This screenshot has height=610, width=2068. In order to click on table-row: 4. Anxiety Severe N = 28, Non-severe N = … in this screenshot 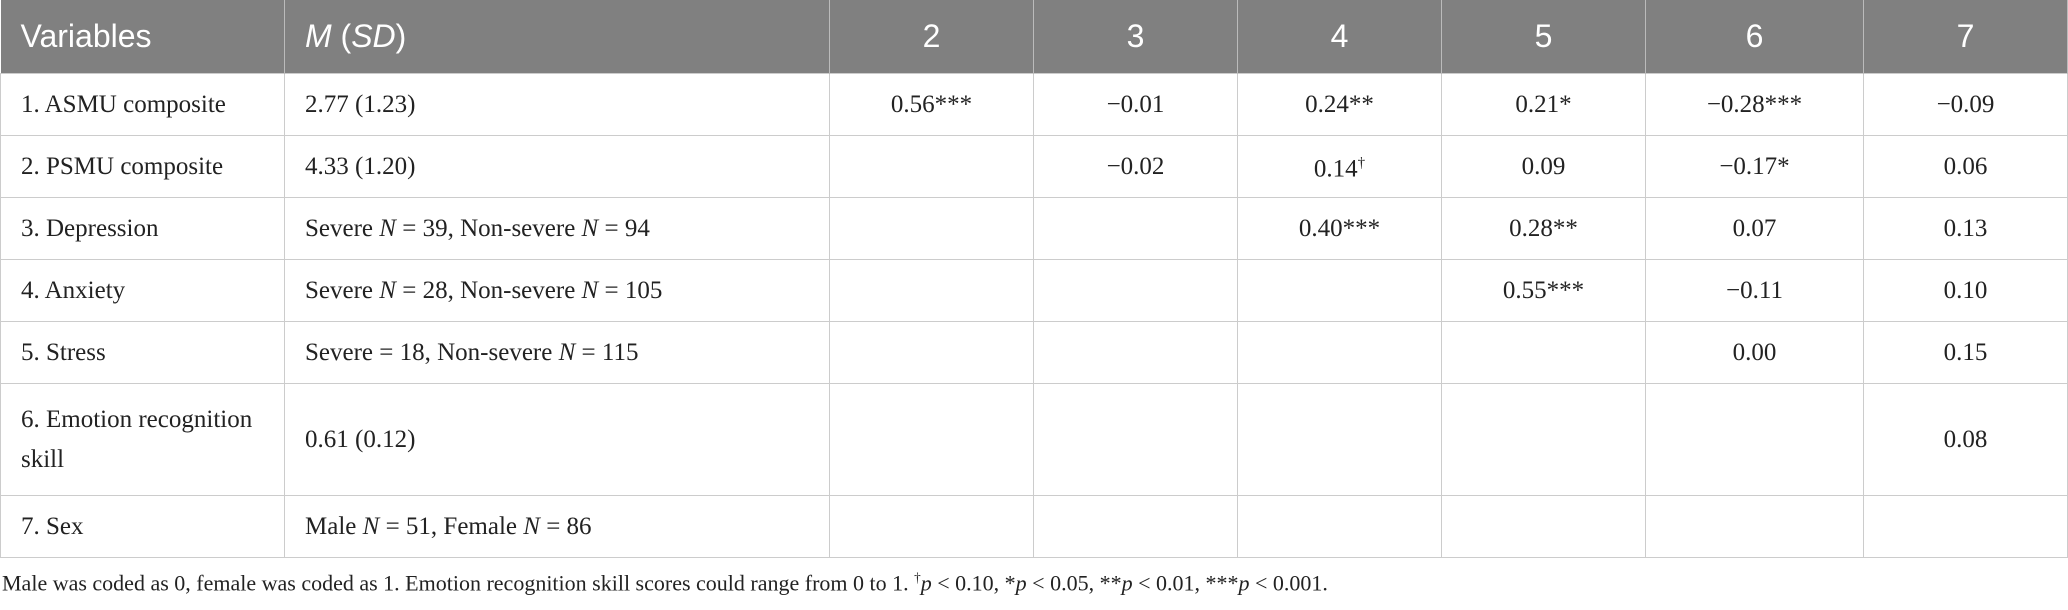, I will do `click(1034, 290)`.